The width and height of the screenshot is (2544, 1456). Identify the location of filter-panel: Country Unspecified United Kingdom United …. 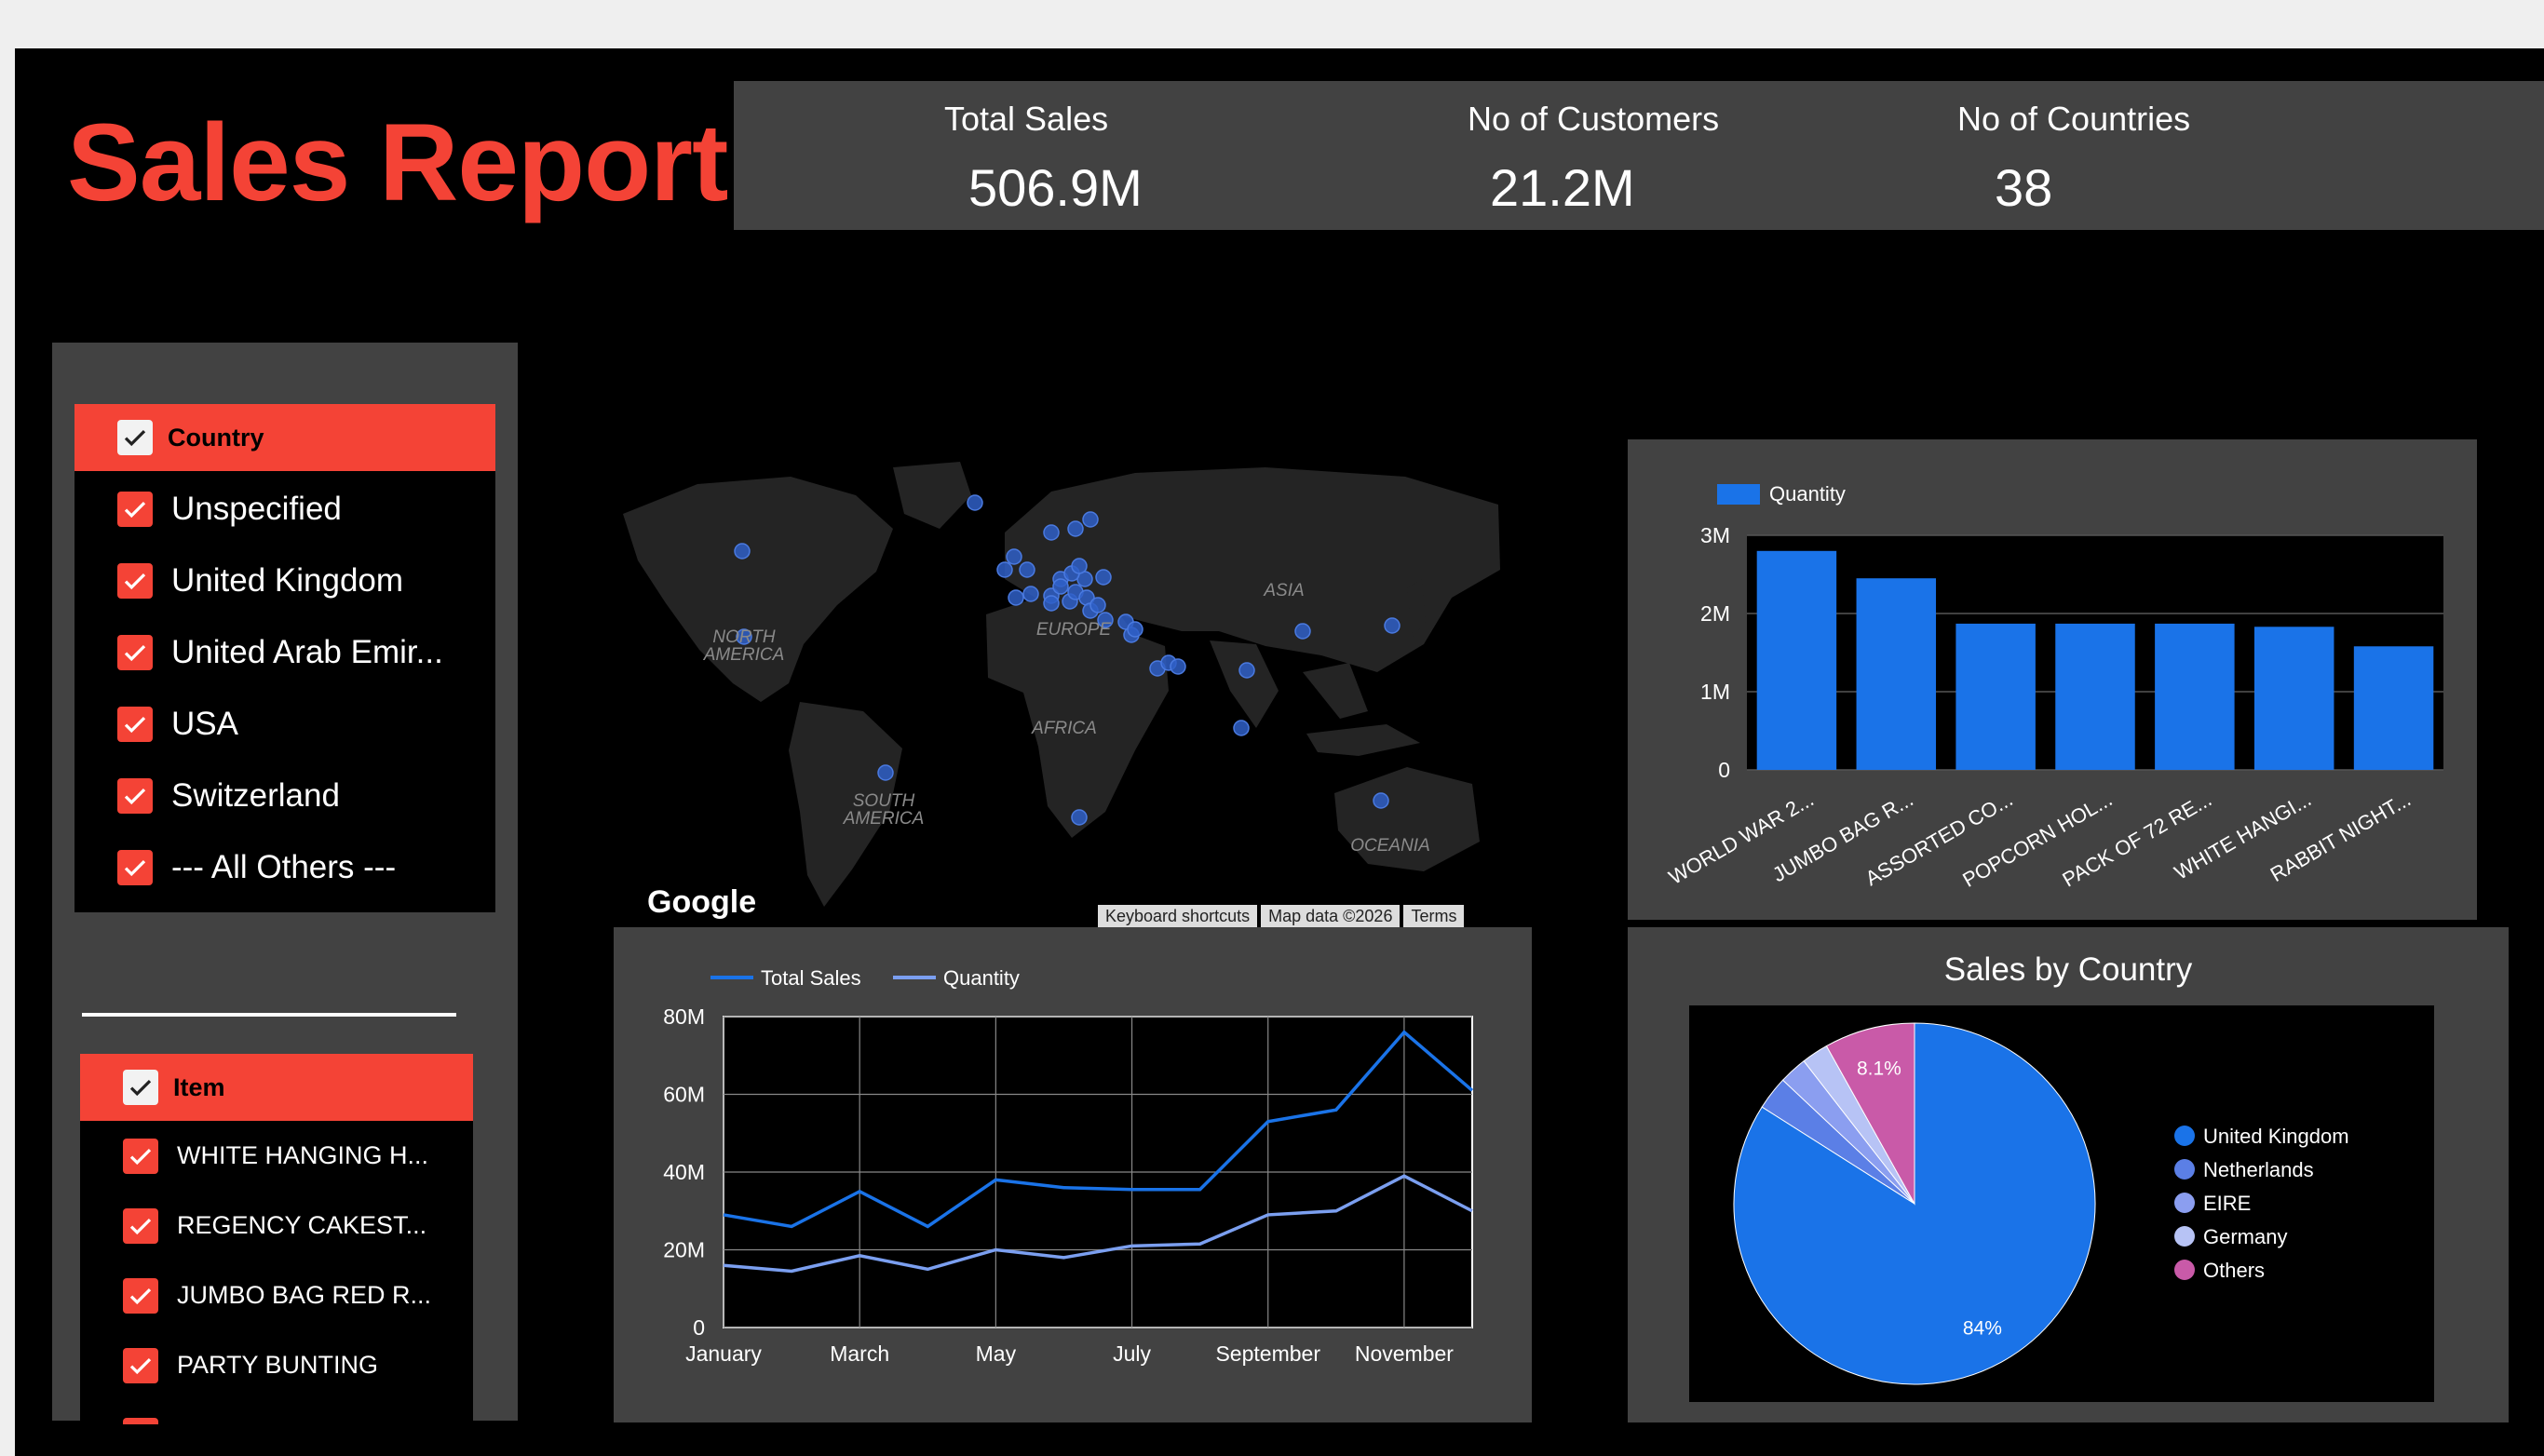
(285, 883).